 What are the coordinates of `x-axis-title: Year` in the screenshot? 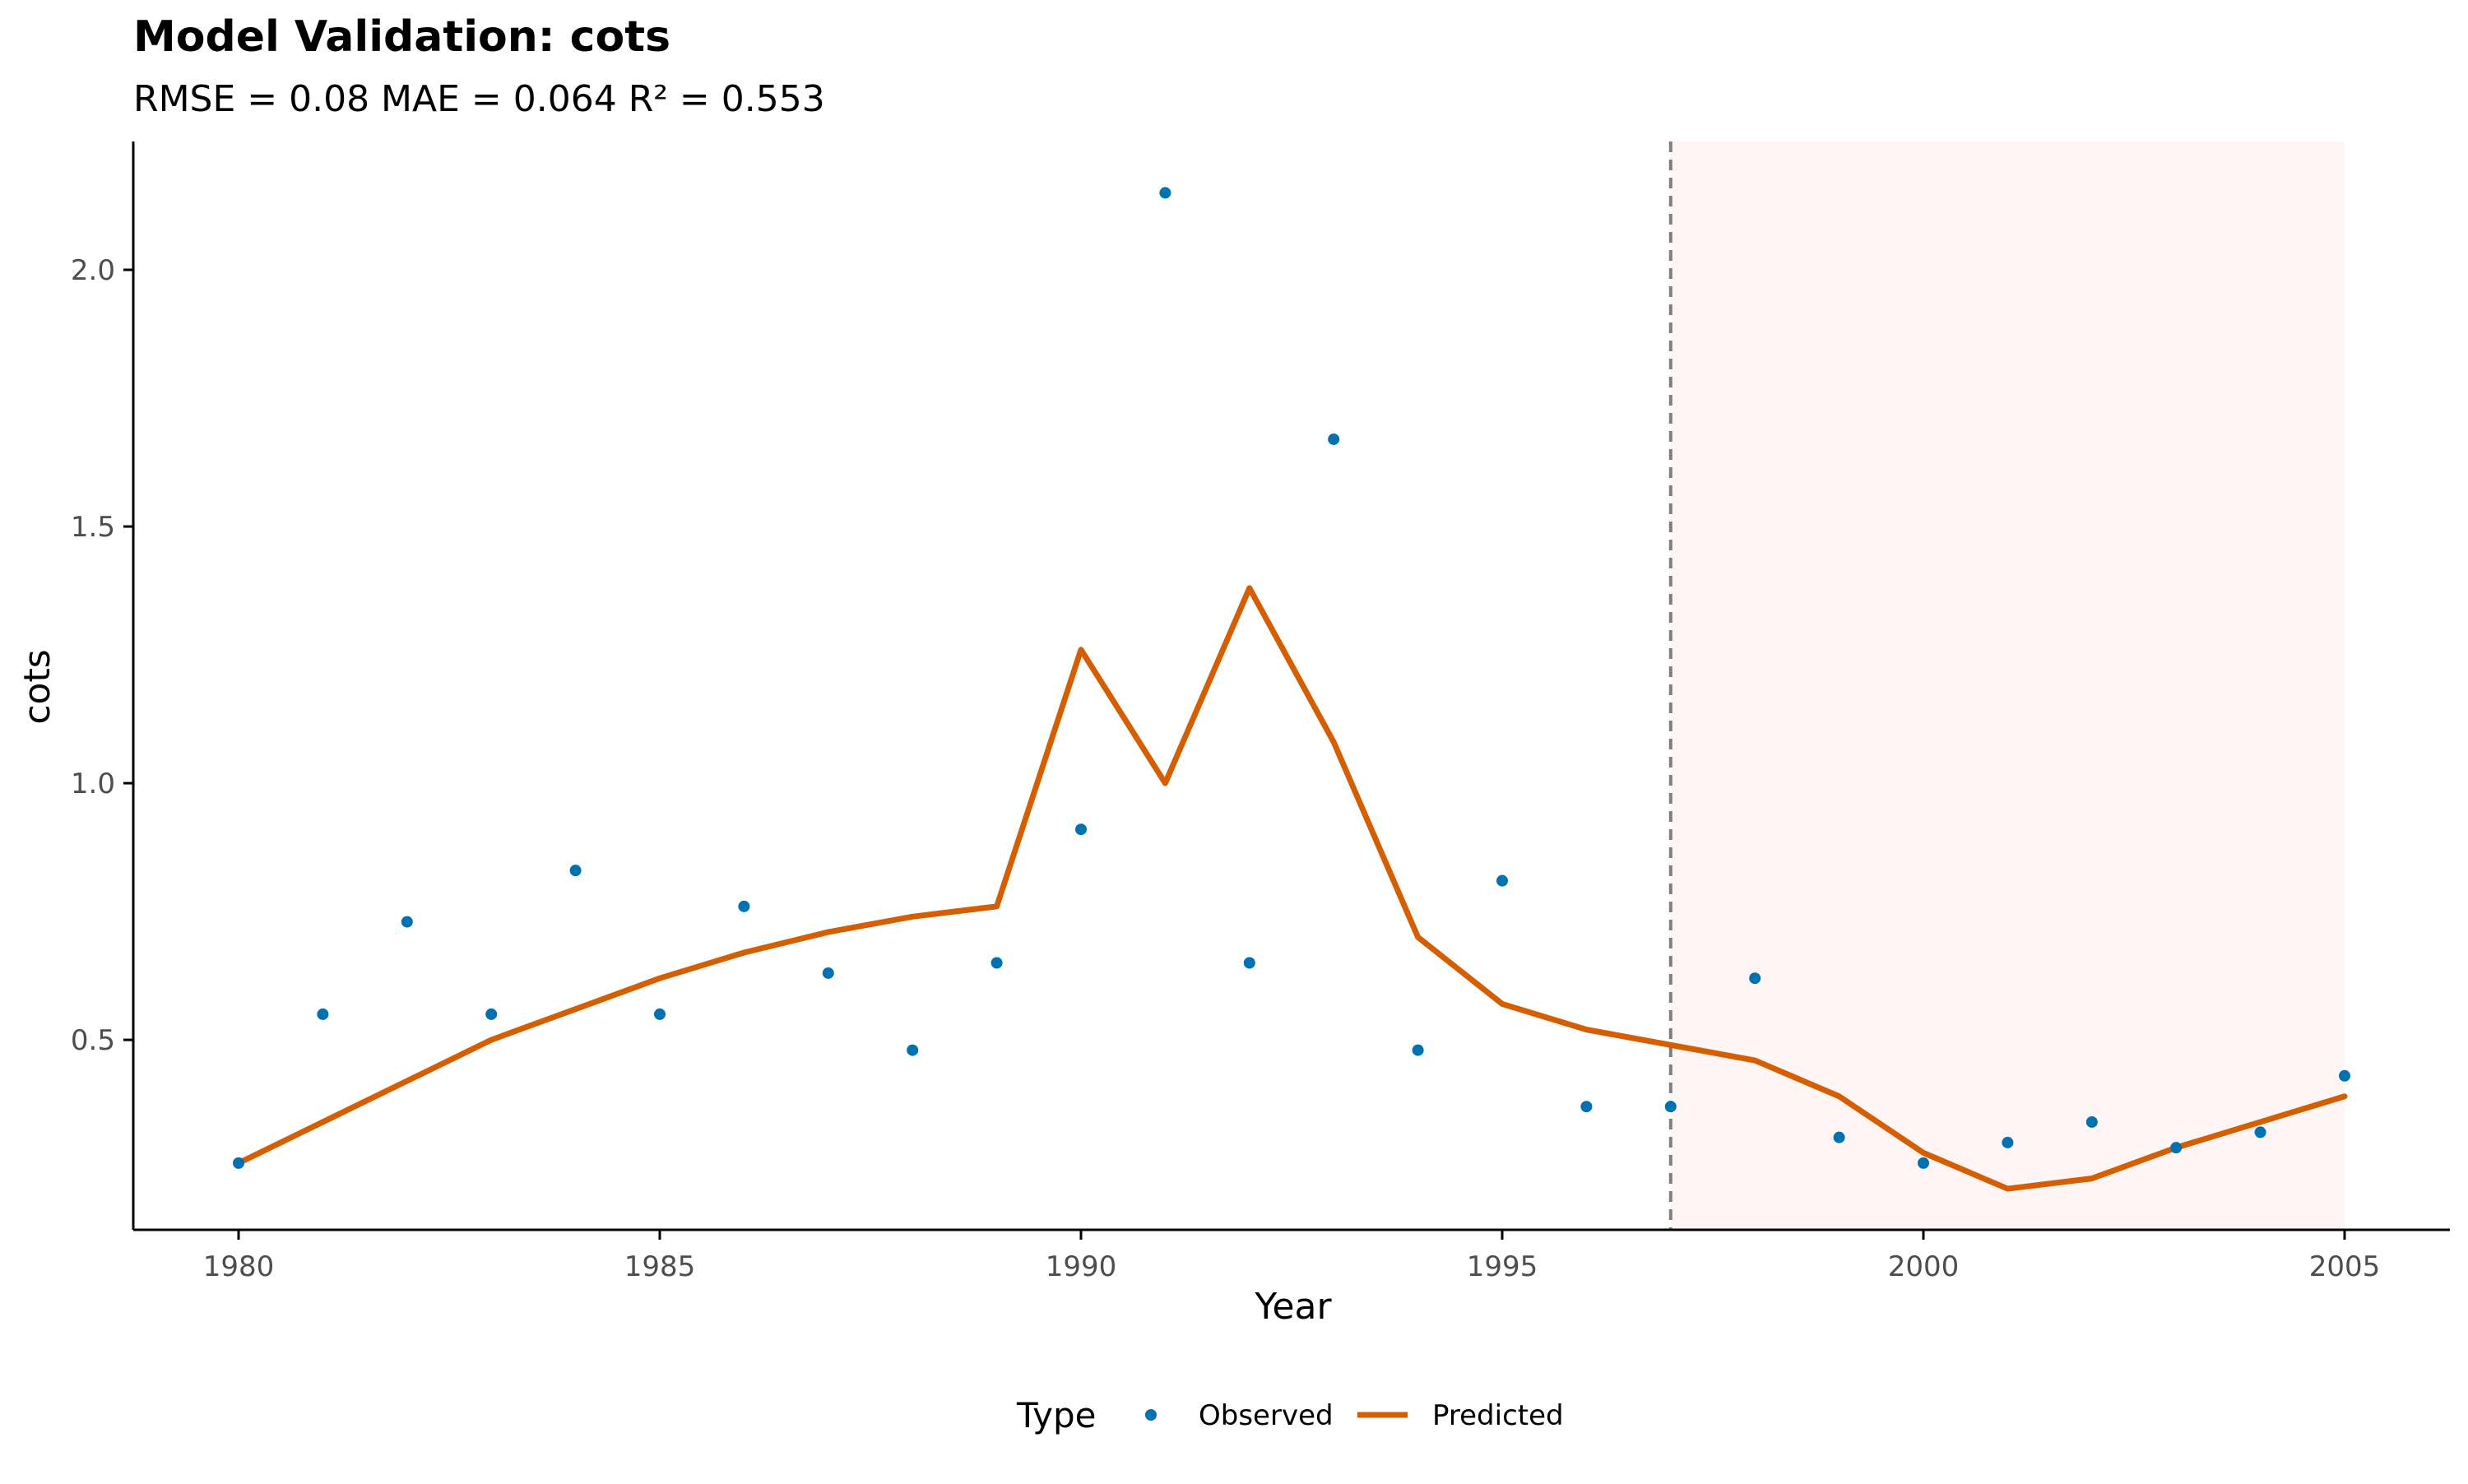 It's located at (1293, 1307).